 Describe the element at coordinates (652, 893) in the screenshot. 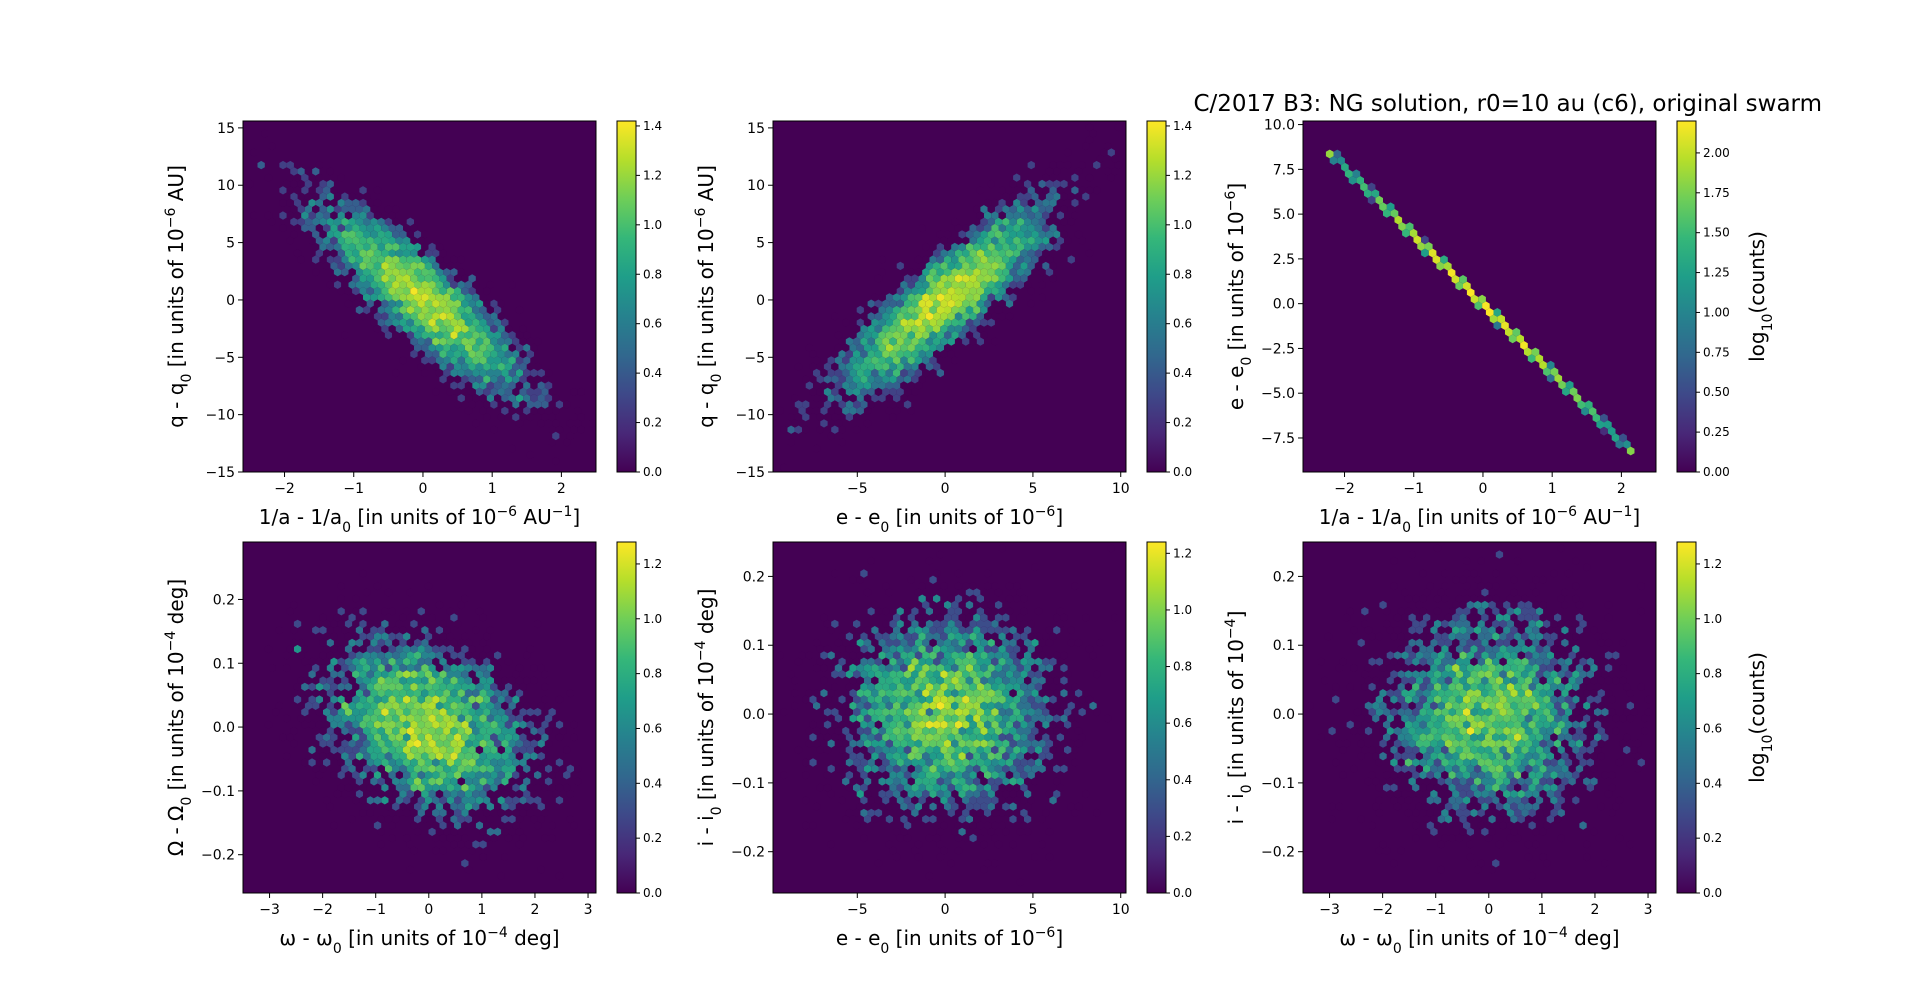

I see `colorbar-tick-label: 0.0` at that location.